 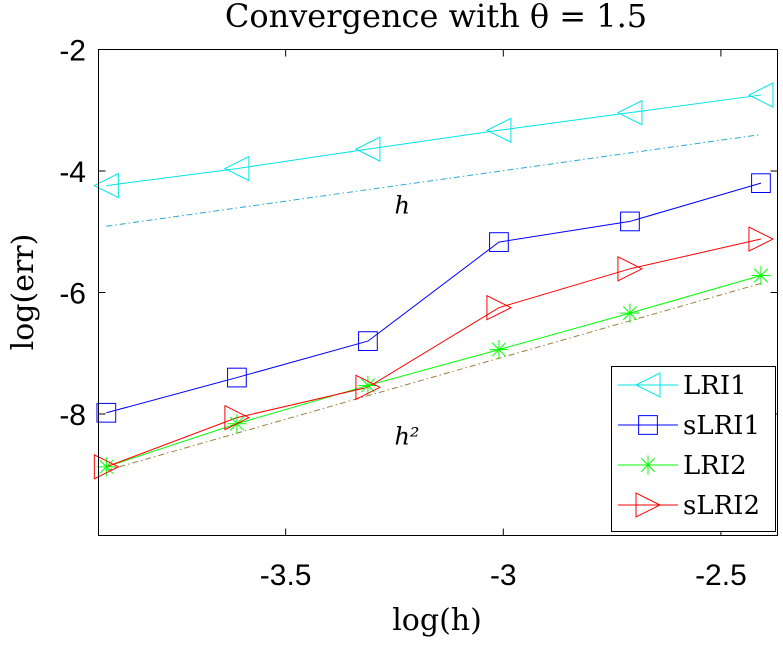 I want to click on x-axis-label: log(h), so click(x=437, y=620).